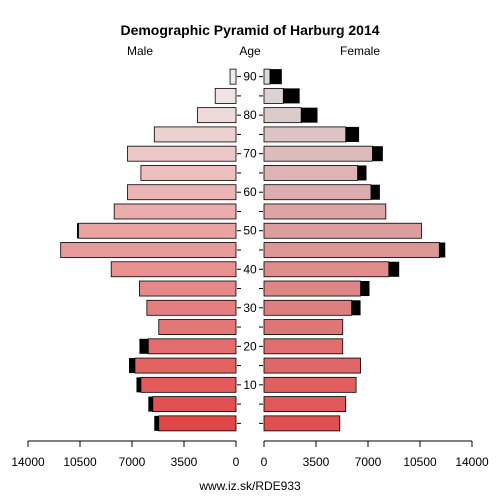 Image resolution: width=500 pixels, height=500 pixels. I want to click on x-tick-label-right: 14000, so click(472, 462).